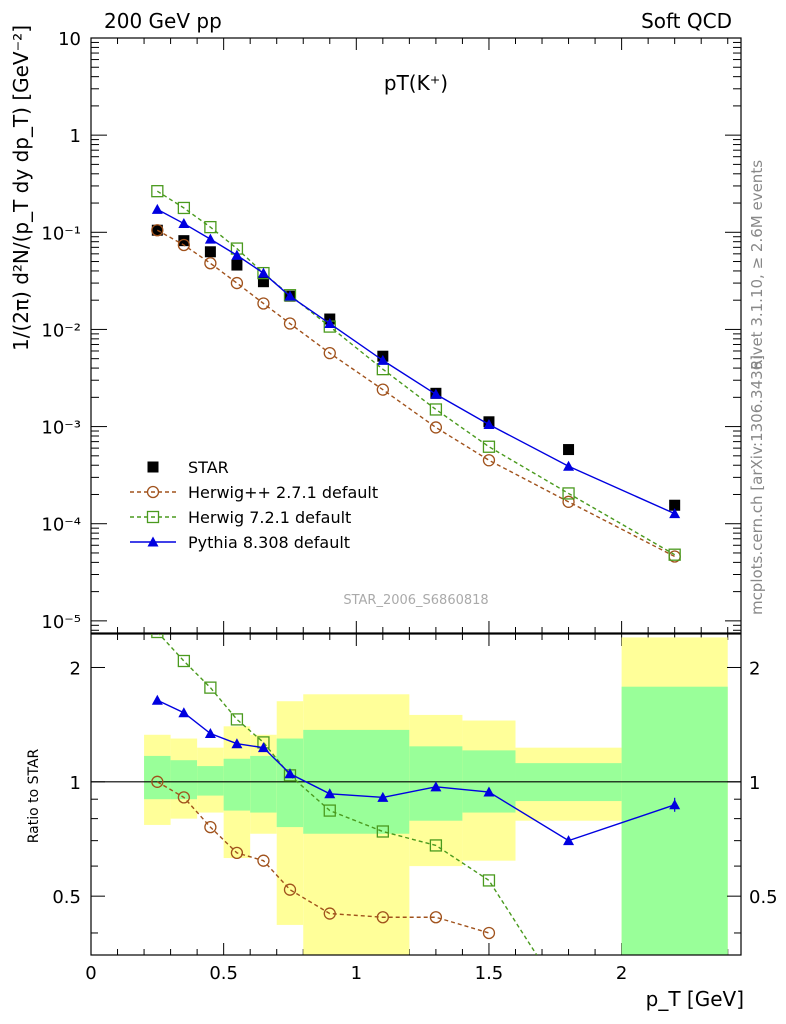 This screenshot has height=1024, width=786. I want to click on ratio-y-tick-label-right: 1, so click(754, 783).